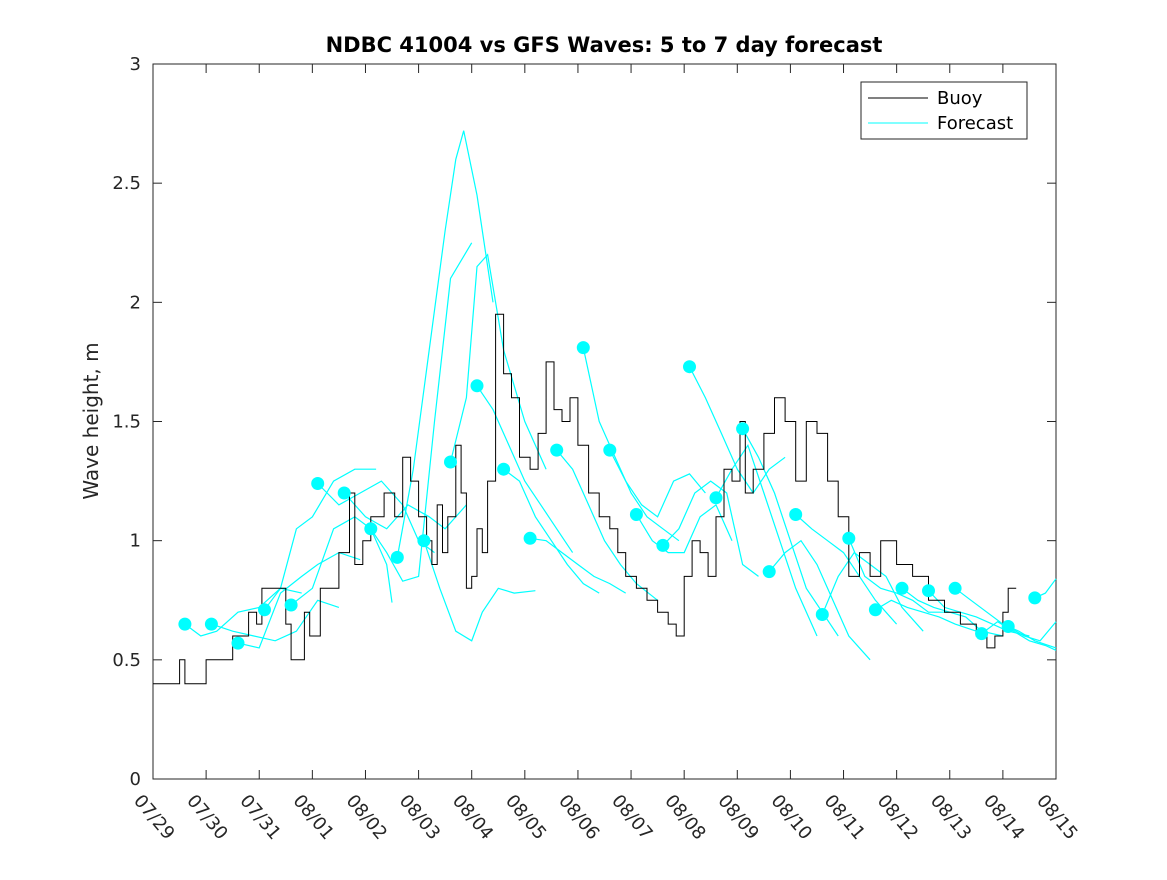 The height and width of the screenshot is (880, 1167). What do you see at coordinates (975, 123) in the screenshot?
I see `legend-forecast-label: Forecast` at bounding box center [975, 123].